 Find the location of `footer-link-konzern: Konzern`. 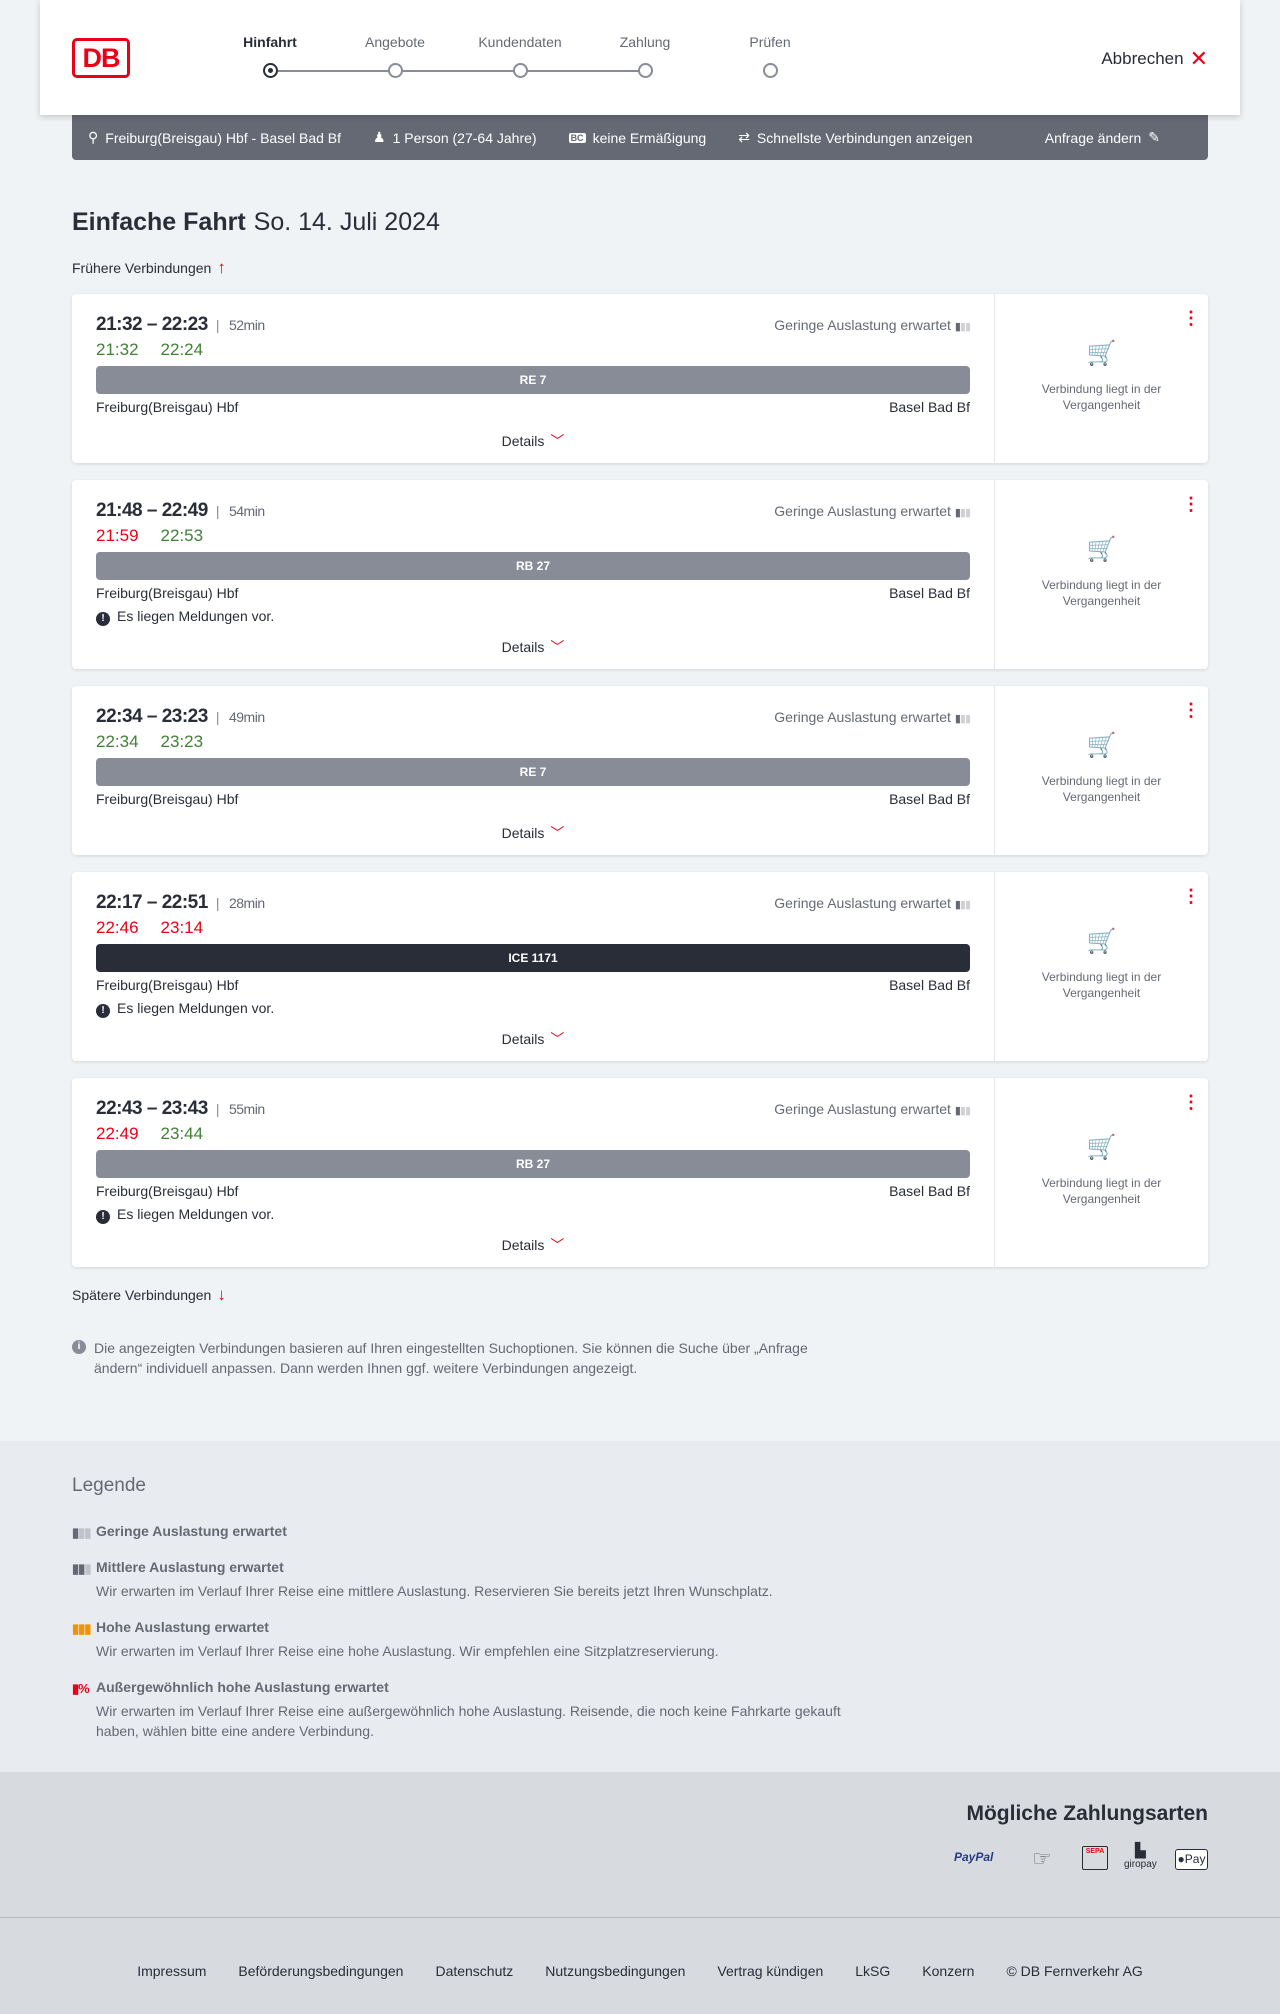

footer-link-konzern: Konzern is located at coordinates (948, 1971).